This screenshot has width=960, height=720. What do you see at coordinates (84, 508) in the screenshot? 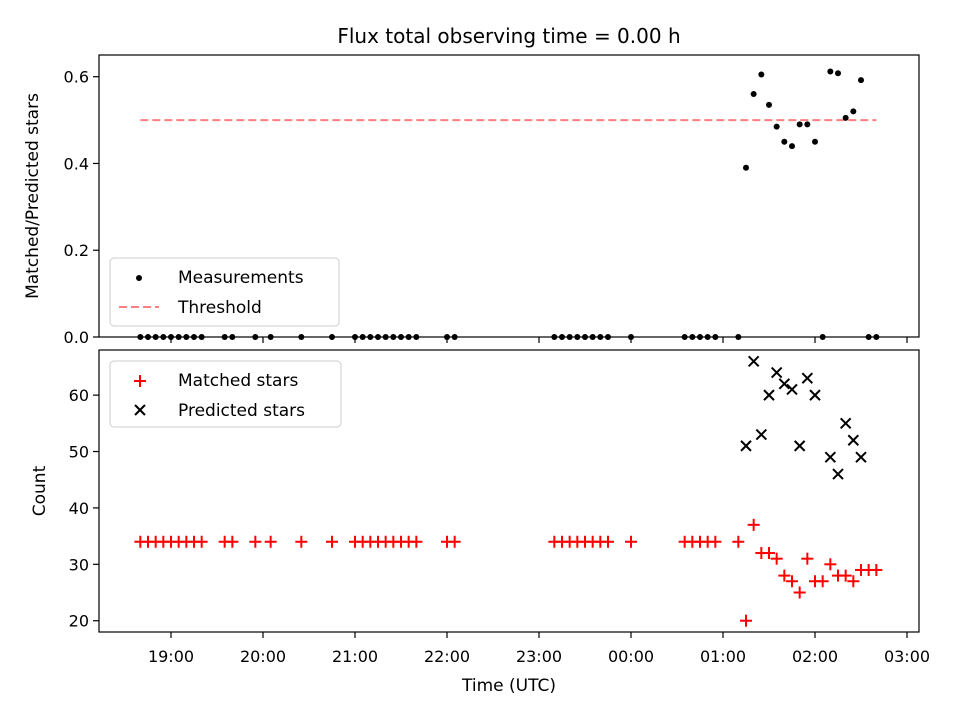
I see `bottom-y-ticks: 20 30 40 50 60` at bounding box center [84, 508].